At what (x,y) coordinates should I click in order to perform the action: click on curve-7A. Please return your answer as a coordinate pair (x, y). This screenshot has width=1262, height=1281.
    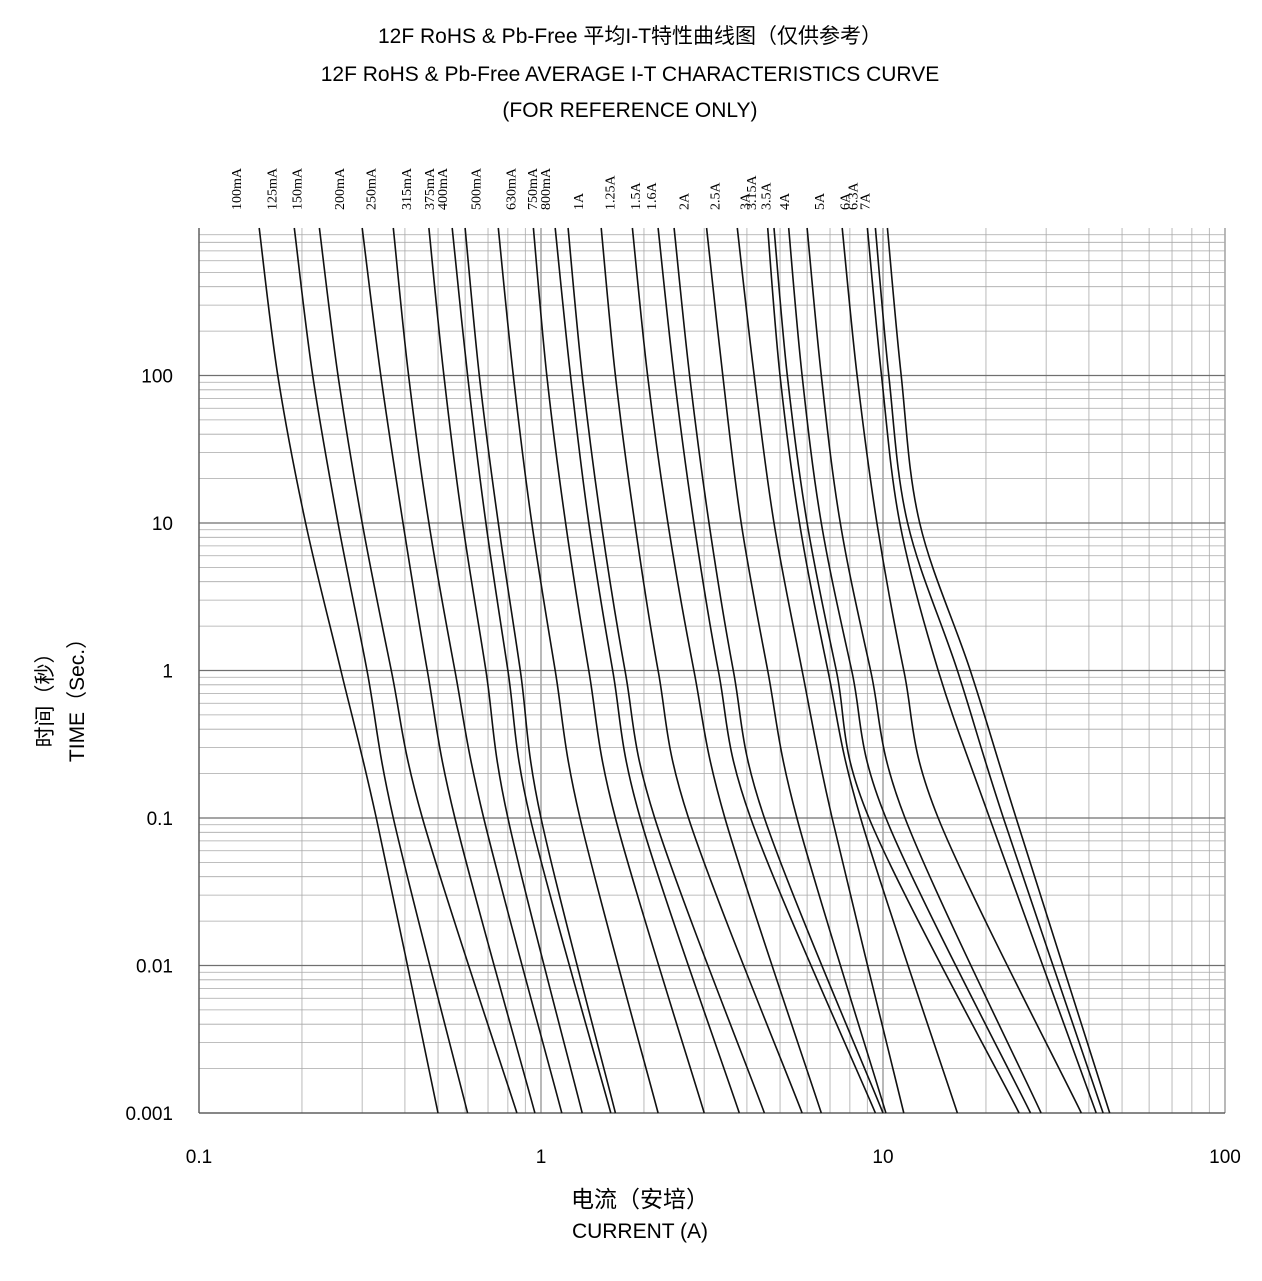
    Looking at the image, I should click on (998, 670).